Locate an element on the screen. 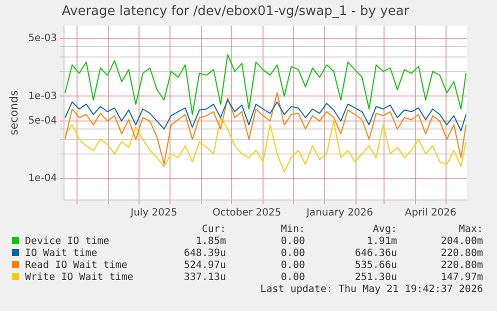  x-tick-label: July 2025 is located at coordinates (154, 213).